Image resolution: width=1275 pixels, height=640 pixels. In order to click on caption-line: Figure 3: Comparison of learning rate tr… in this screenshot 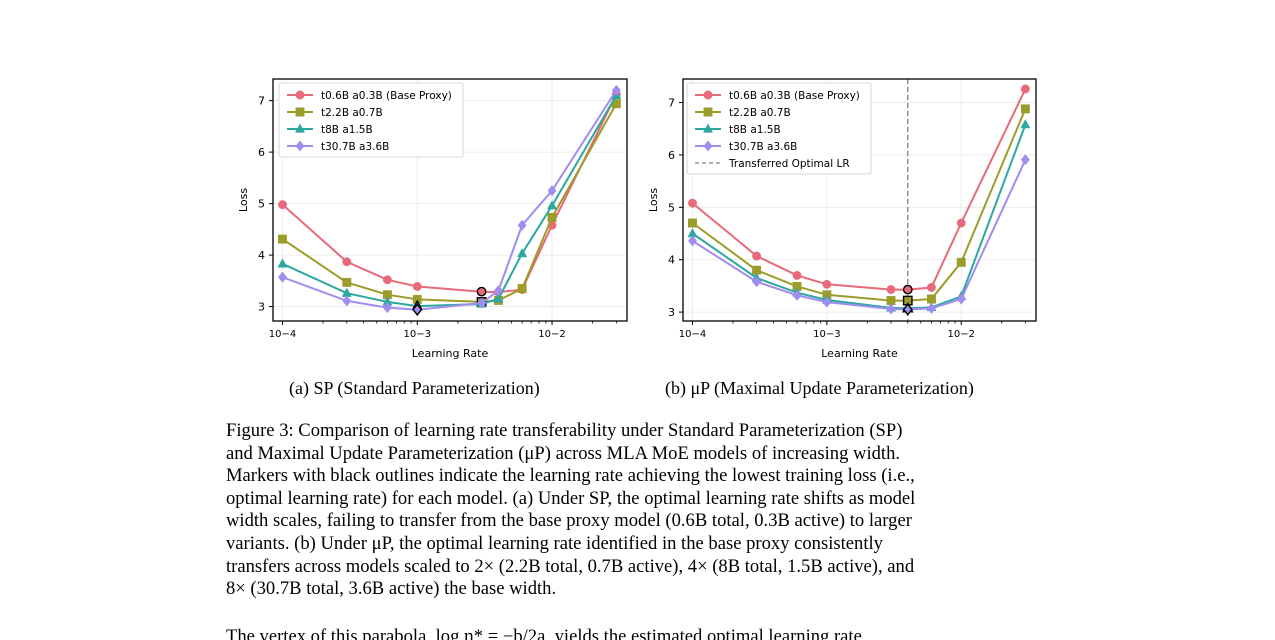, I will do `click(564, 430)`.